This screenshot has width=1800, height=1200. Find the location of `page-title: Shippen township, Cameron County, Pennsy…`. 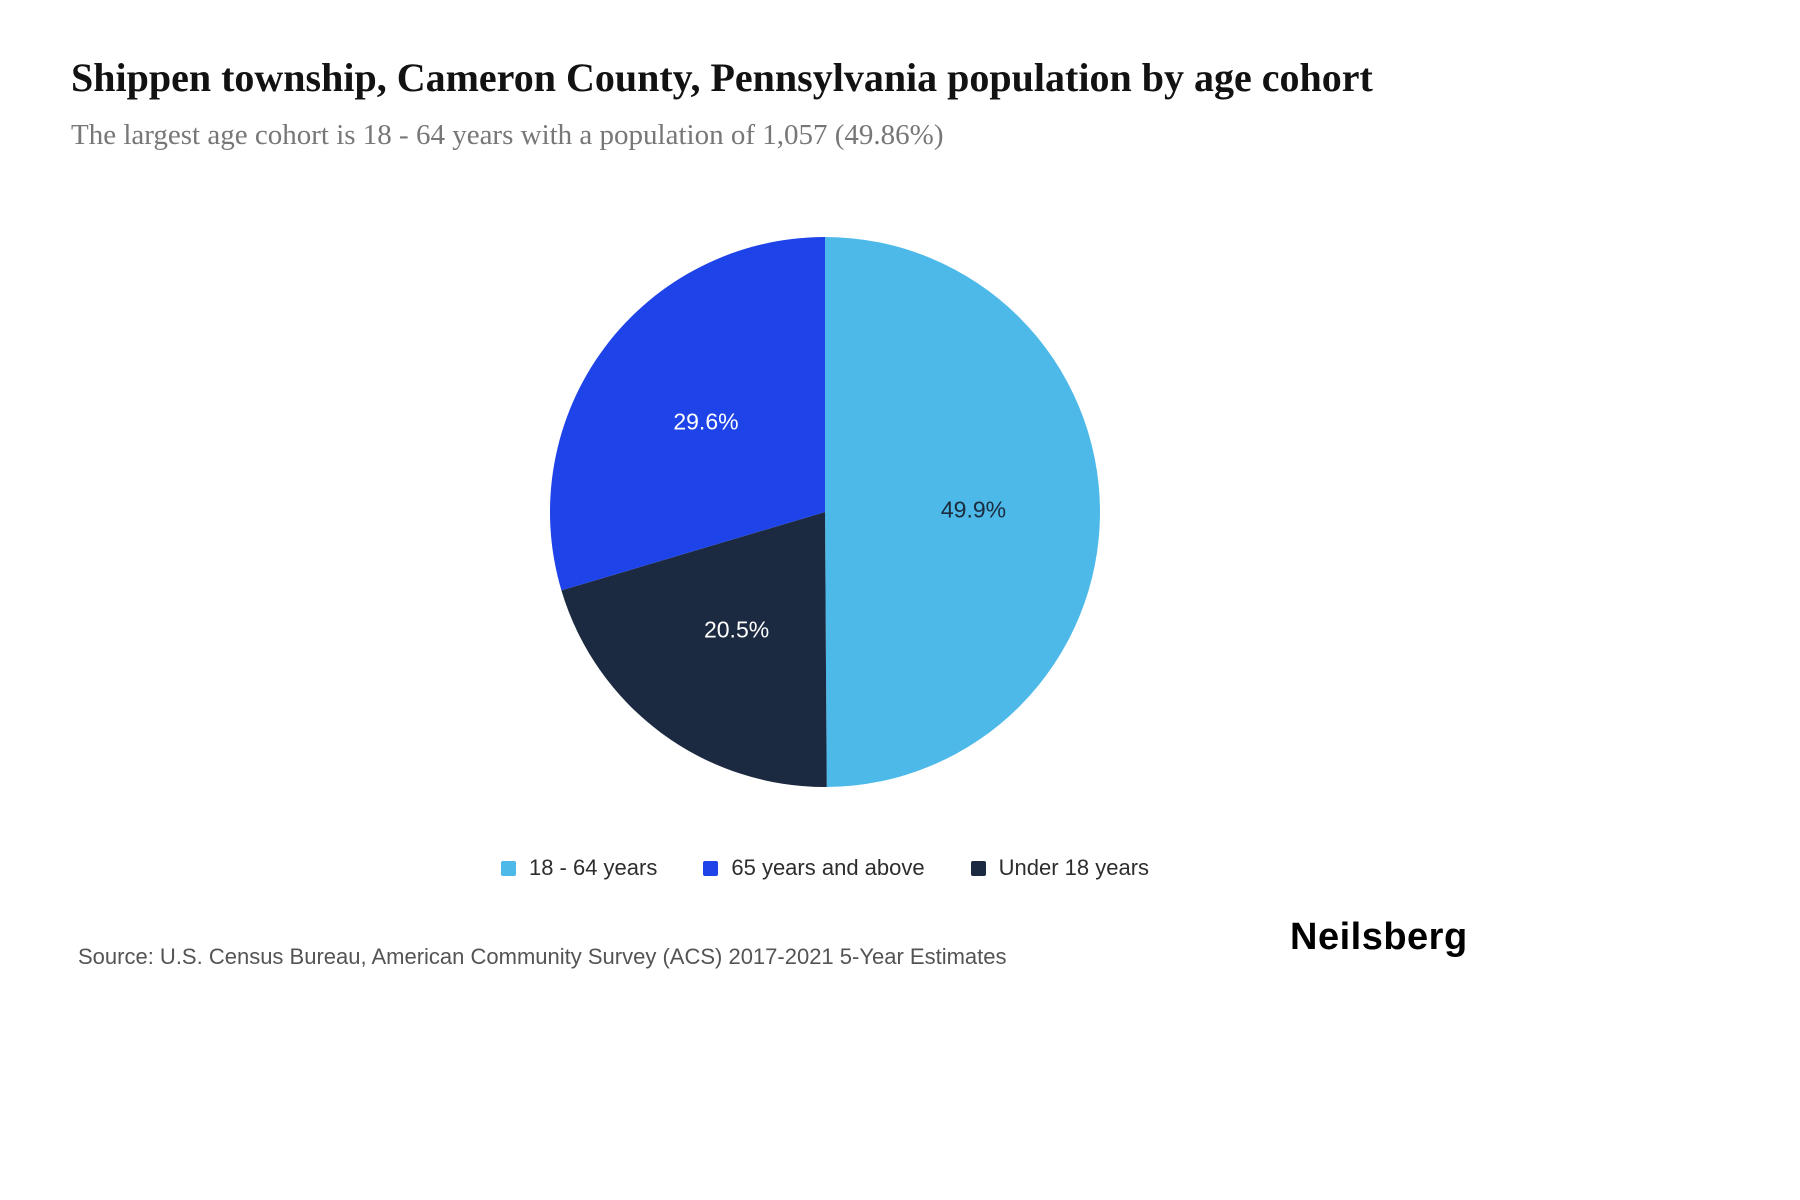

page-title: Shippen township, Cameron County, Pennsy… is located at coordinates (722, 77).